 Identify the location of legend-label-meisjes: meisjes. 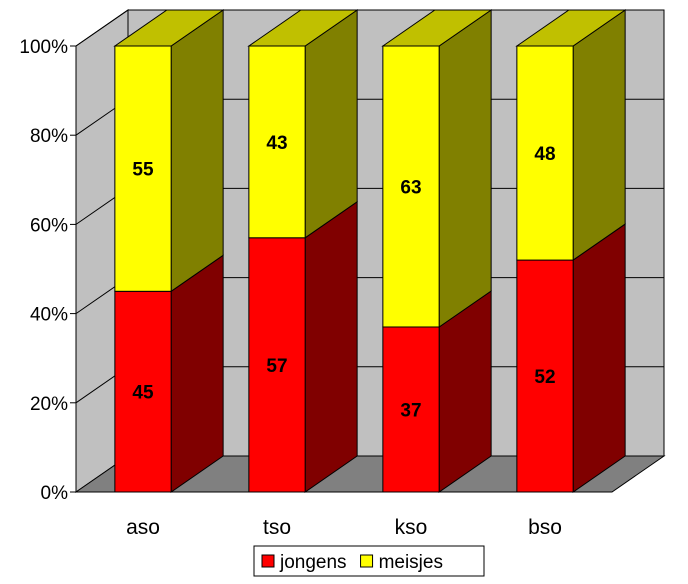
(411, 562).